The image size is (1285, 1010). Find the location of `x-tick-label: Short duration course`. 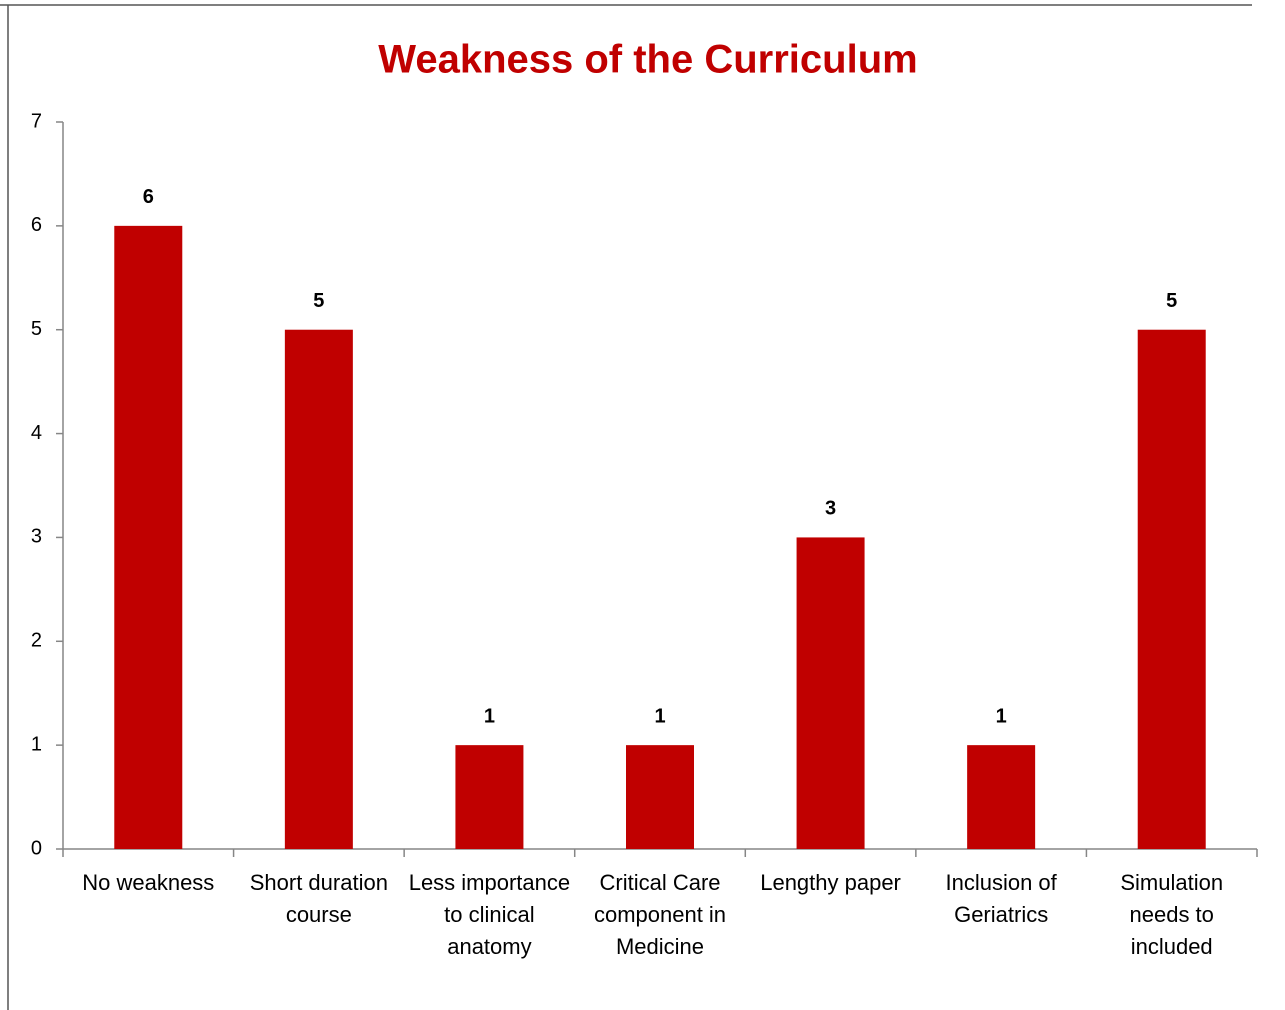

x-tick-label: Short duration course is located at coordinates (318, 898).